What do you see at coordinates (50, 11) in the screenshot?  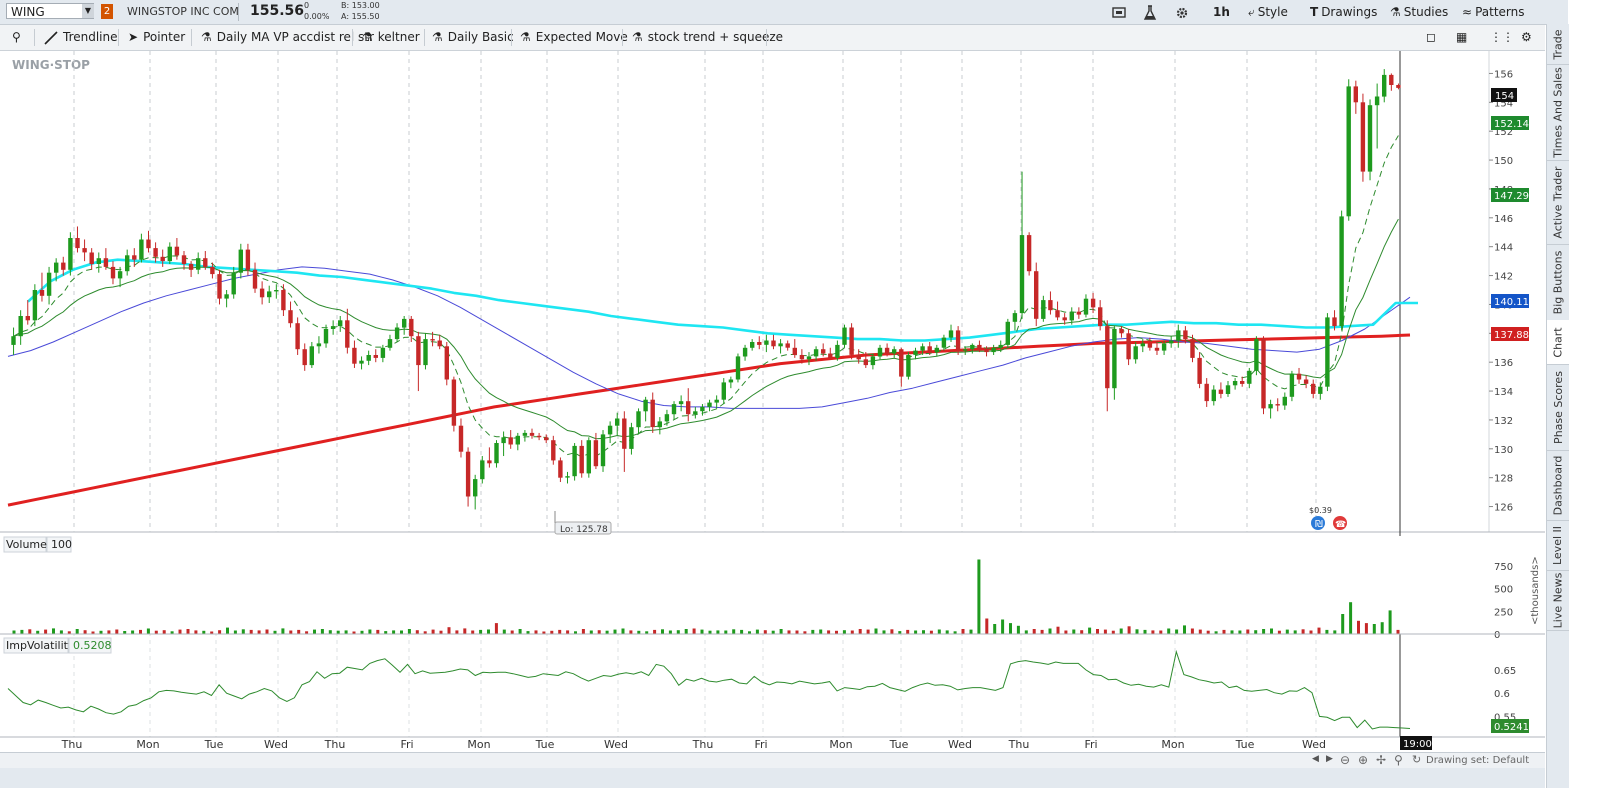 I see `symbol-input: WING` at bounding box center [50, 11].